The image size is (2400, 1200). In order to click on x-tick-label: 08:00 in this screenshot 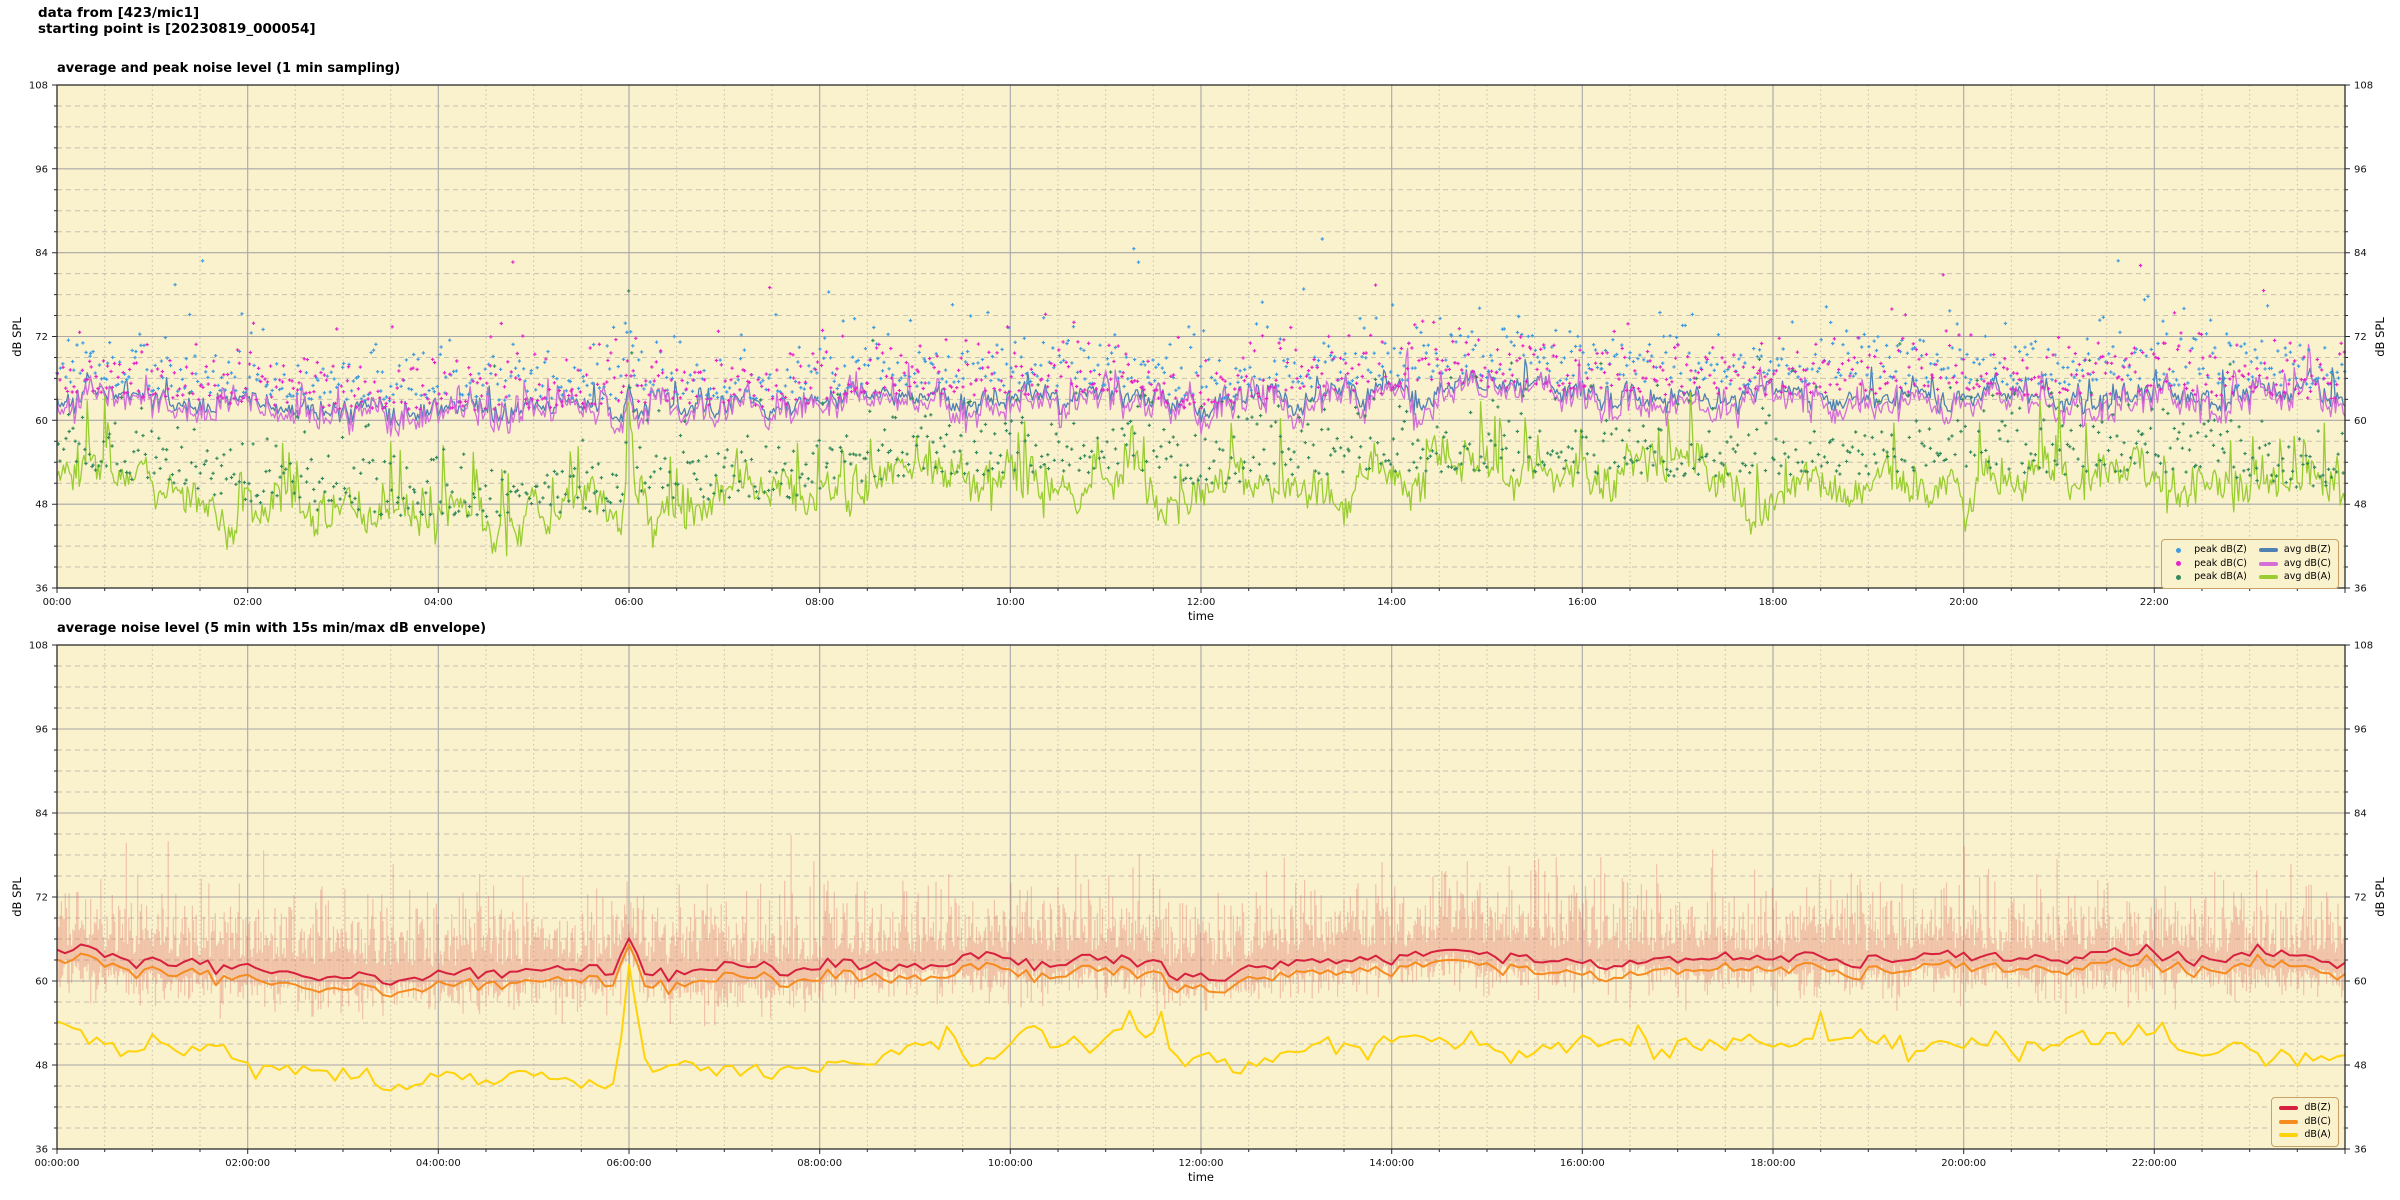, I will do `click(819, 602)`.